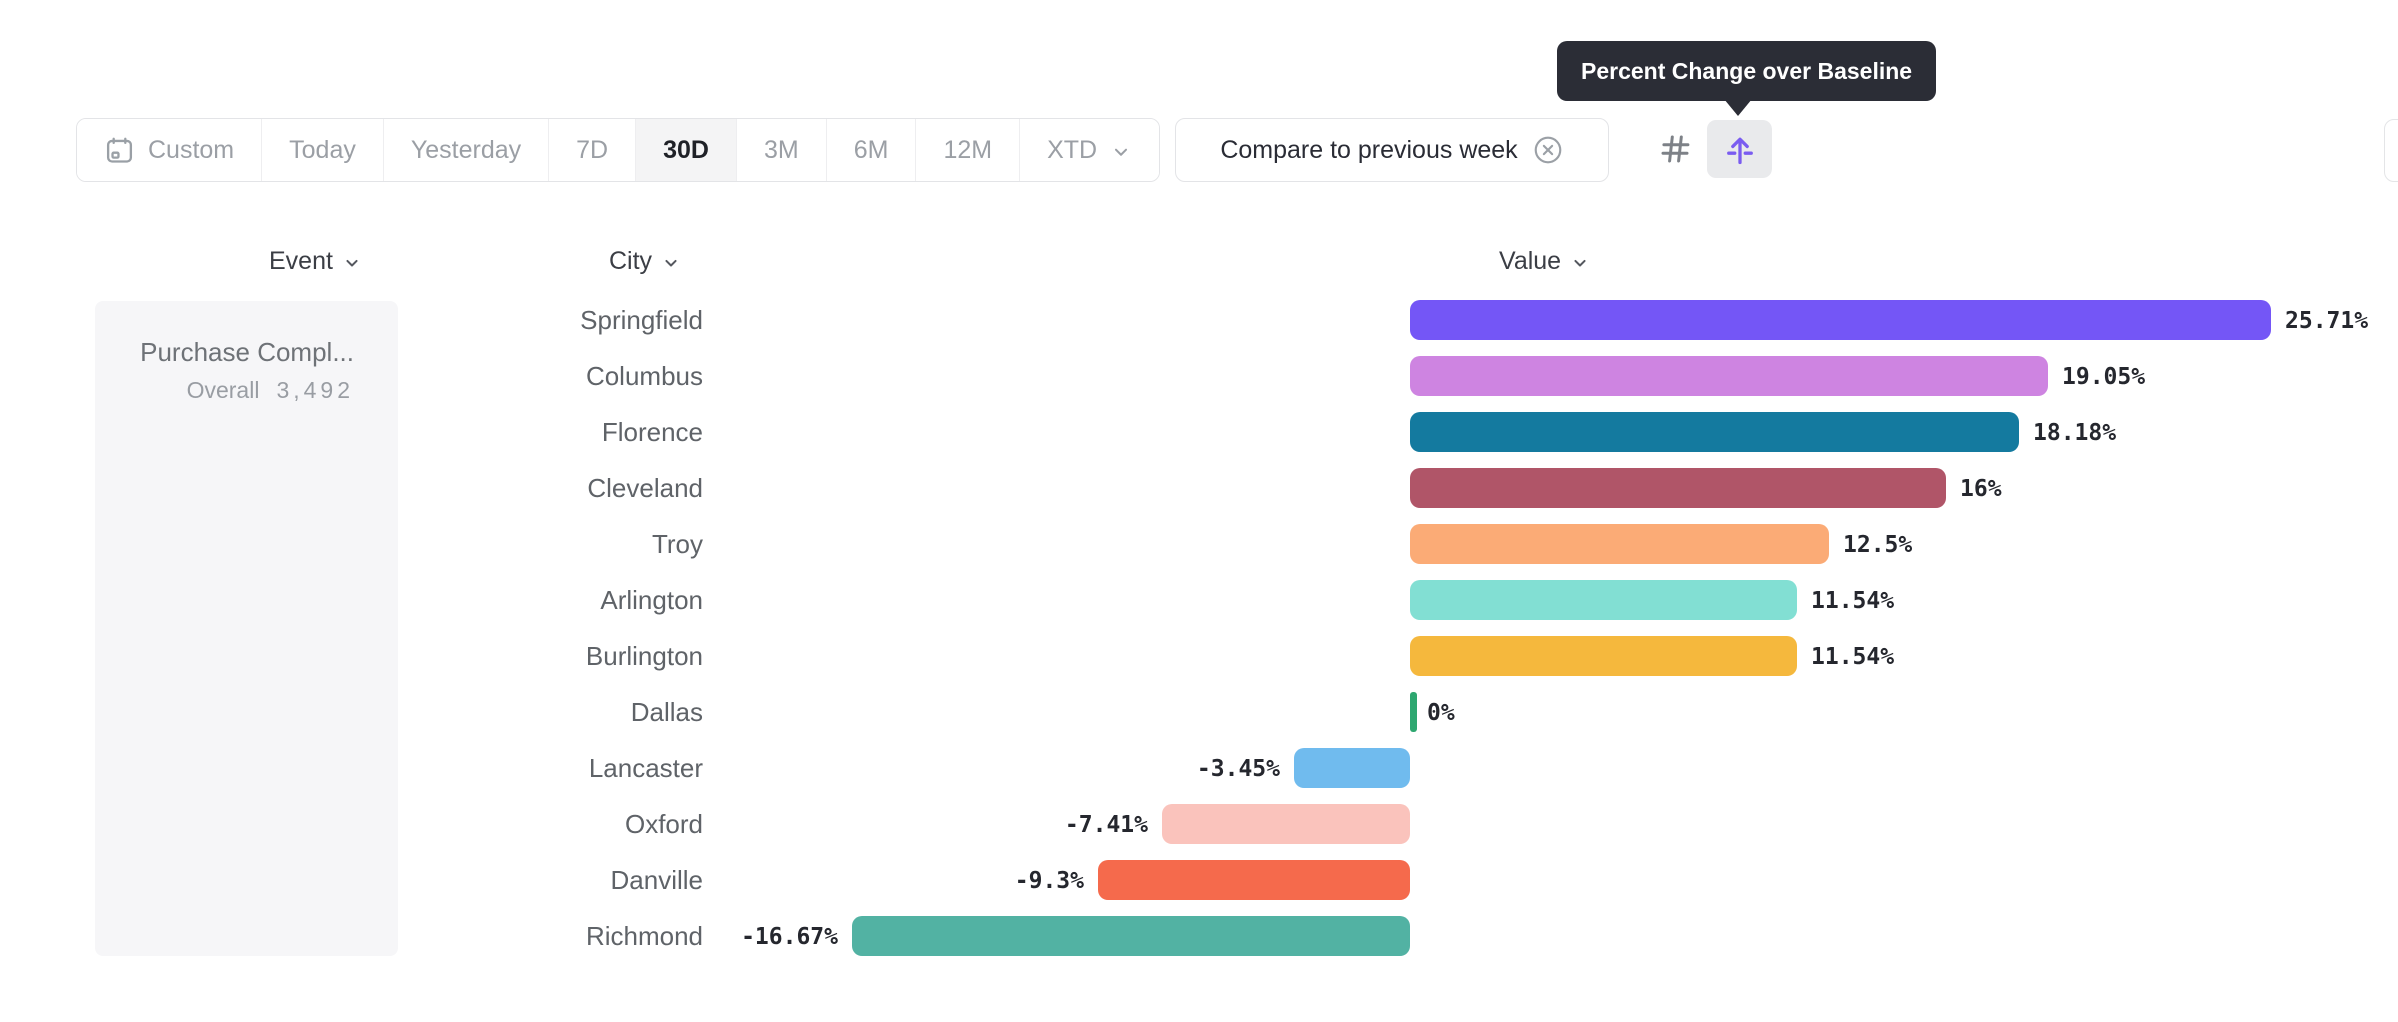  I want to click on city-label: Oxford, so click(663, 824).